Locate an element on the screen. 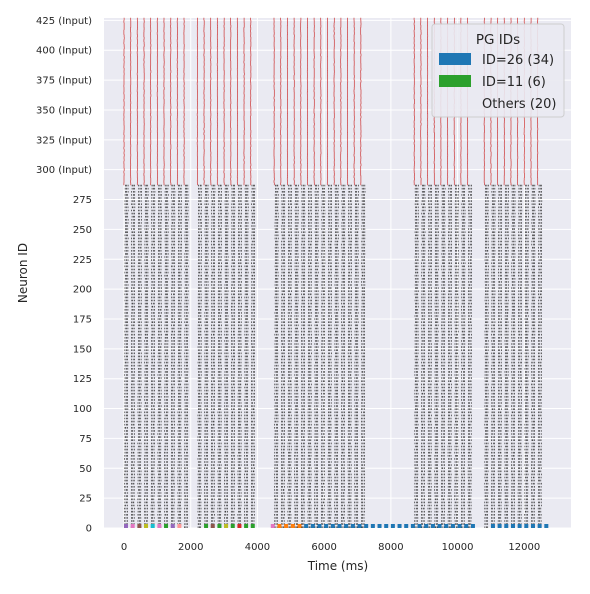 The width and height of the screenshot is (590, 594). x-tick-label: 0 is located at coordinates (124, 547).